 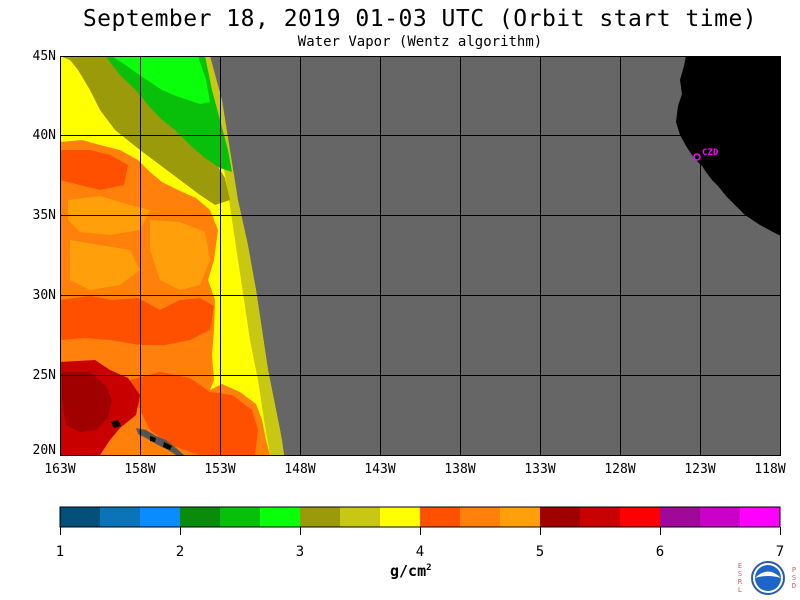 What do you see at coordinates (660, 552) in the screenshot?
I see `colorbar-label-6: 6` at bounding box center [660, 552].